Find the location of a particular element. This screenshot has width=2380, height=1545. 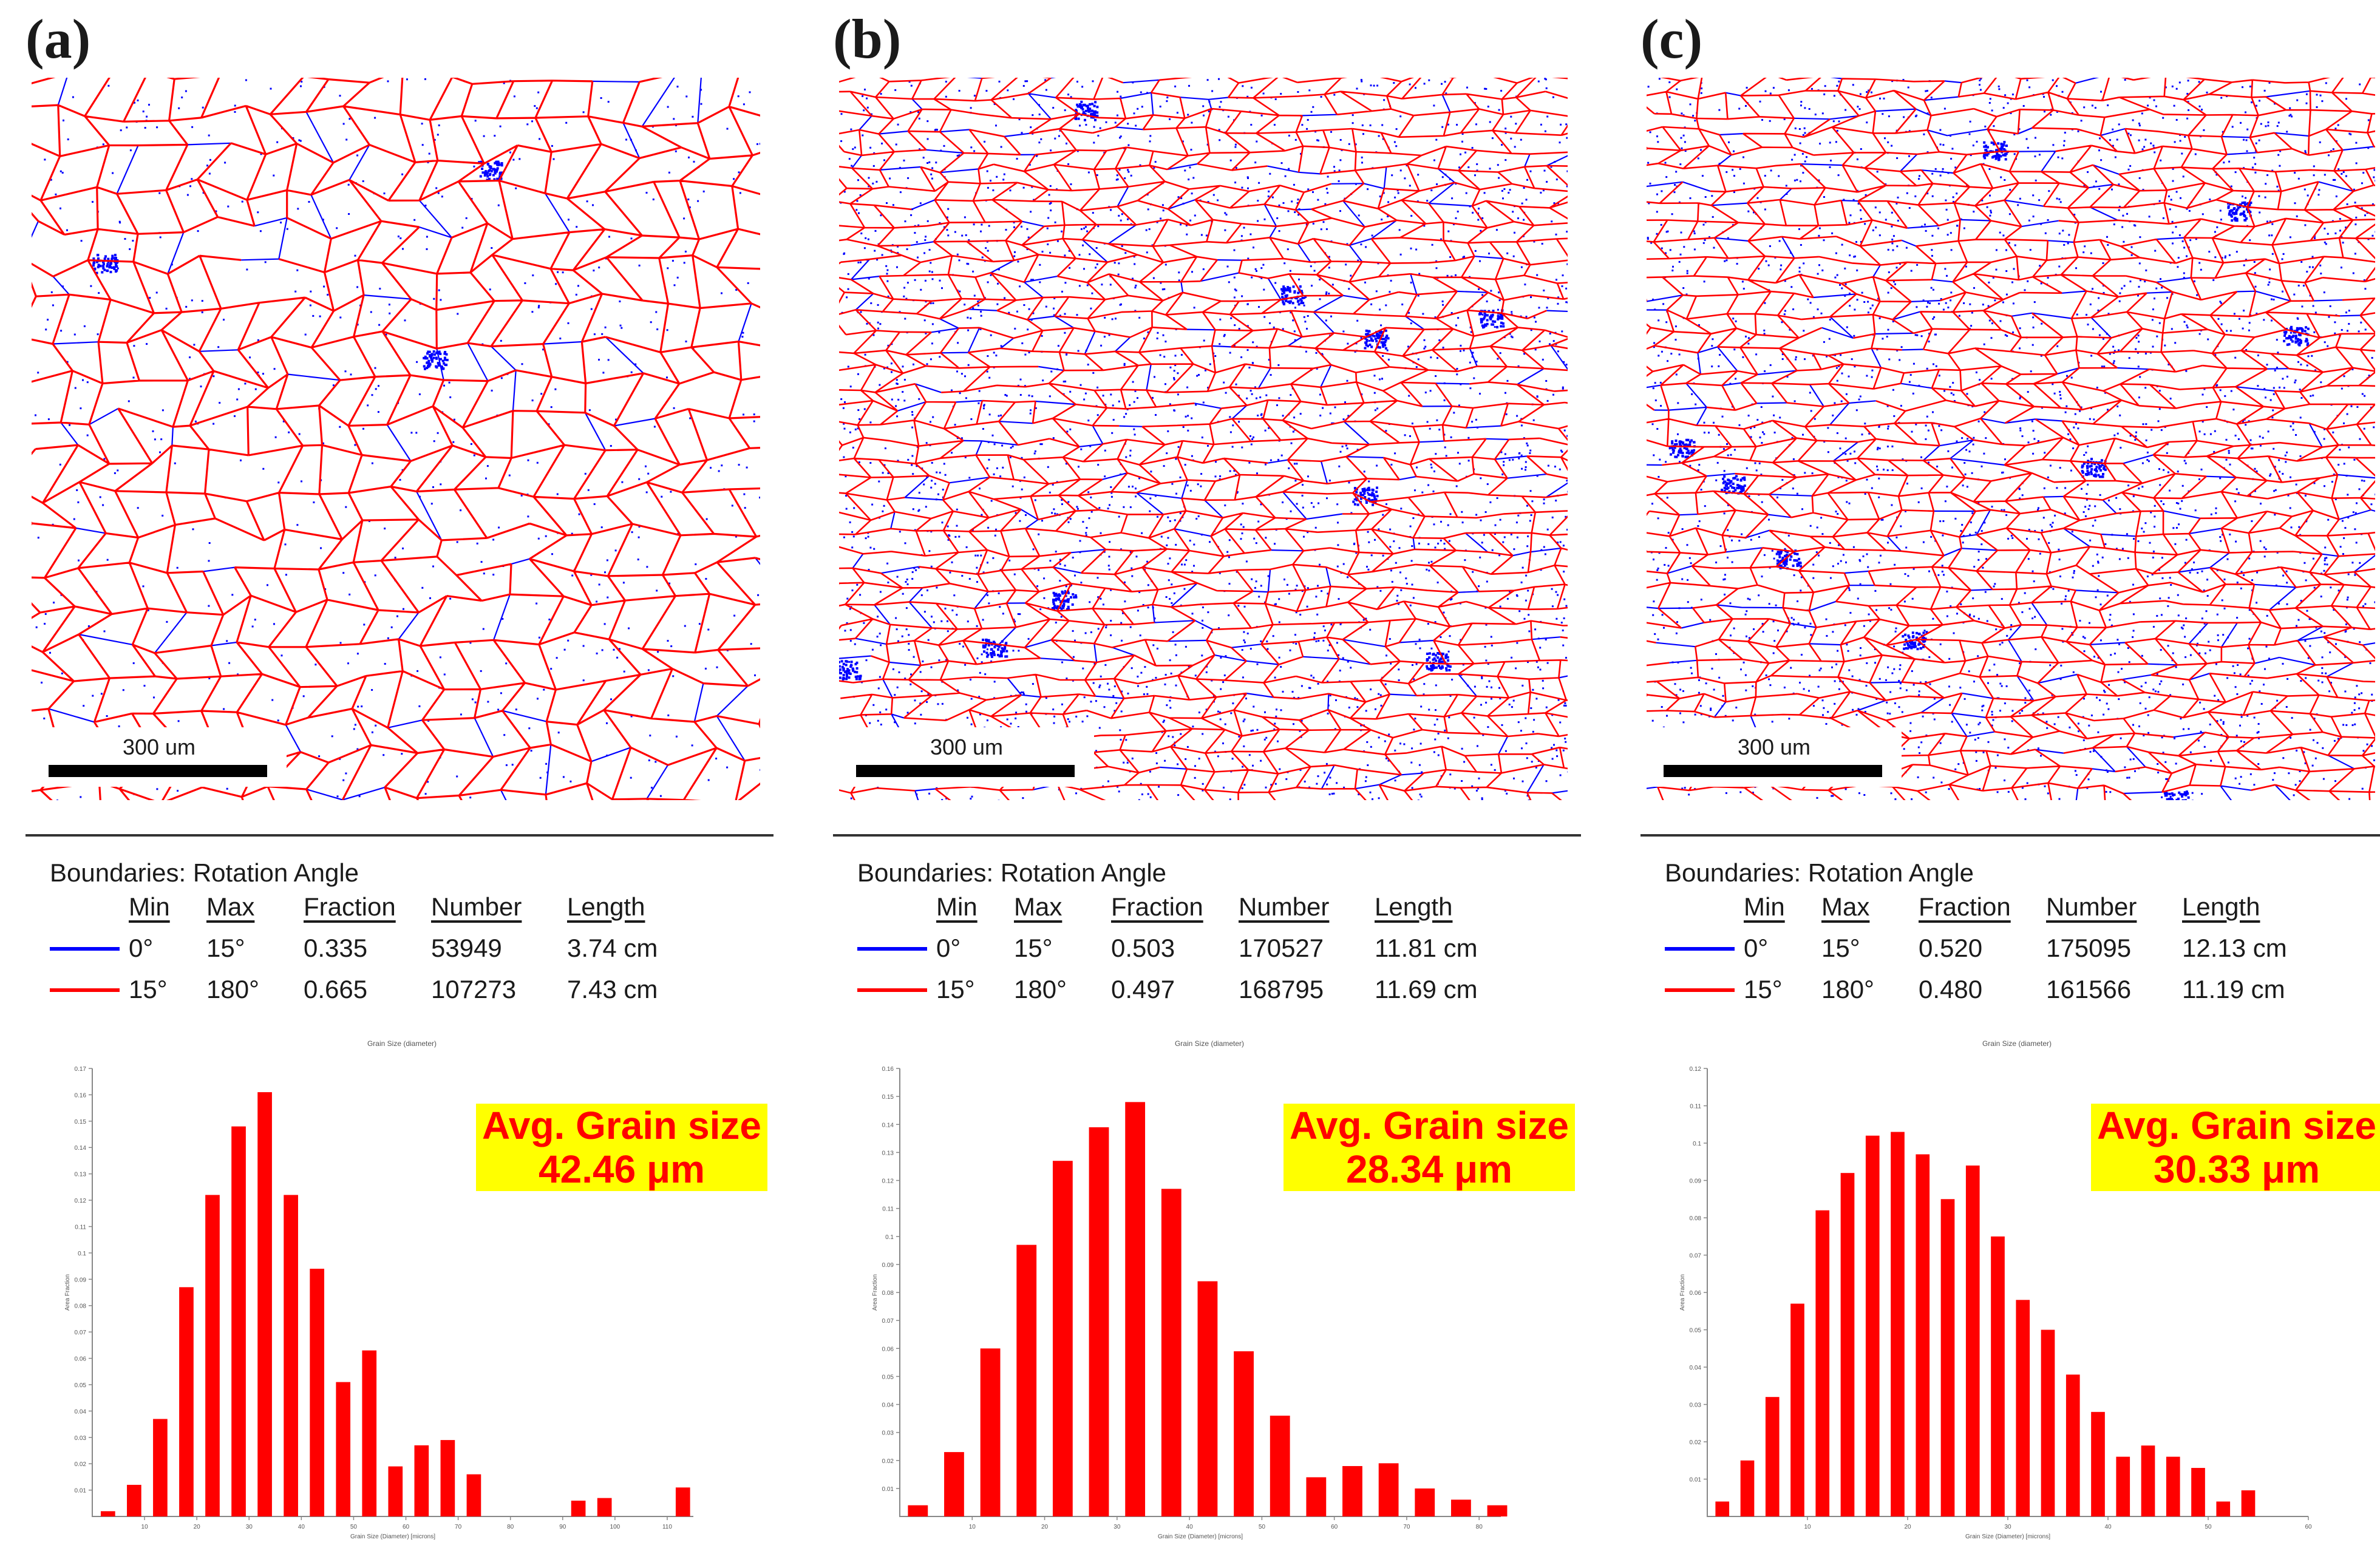

x-tick-label: 110 is located at coordinates (667, 1527).